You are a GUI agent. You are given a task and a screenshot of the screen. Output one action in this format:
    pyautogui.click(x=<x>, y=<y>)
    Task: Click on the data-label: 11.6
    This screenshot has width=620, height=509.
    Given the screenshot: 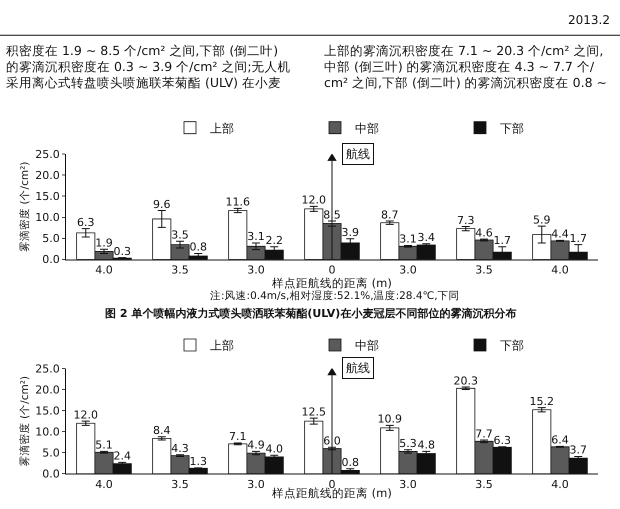 What is the action you would take?
    pyautogui.click(x=238, y=202)
    